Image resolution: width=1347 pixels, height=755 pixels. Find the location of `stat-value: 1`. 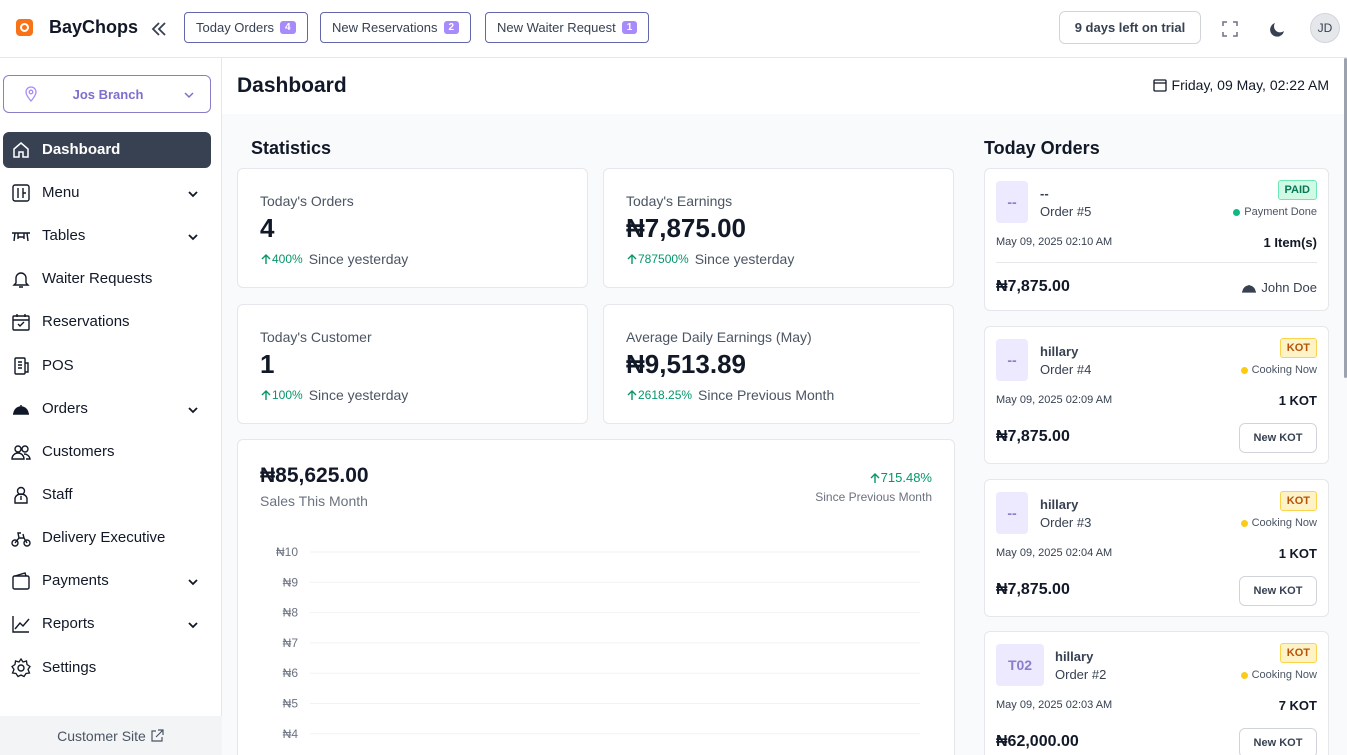

stat-value: 1 is located at coordinates (267, 364).